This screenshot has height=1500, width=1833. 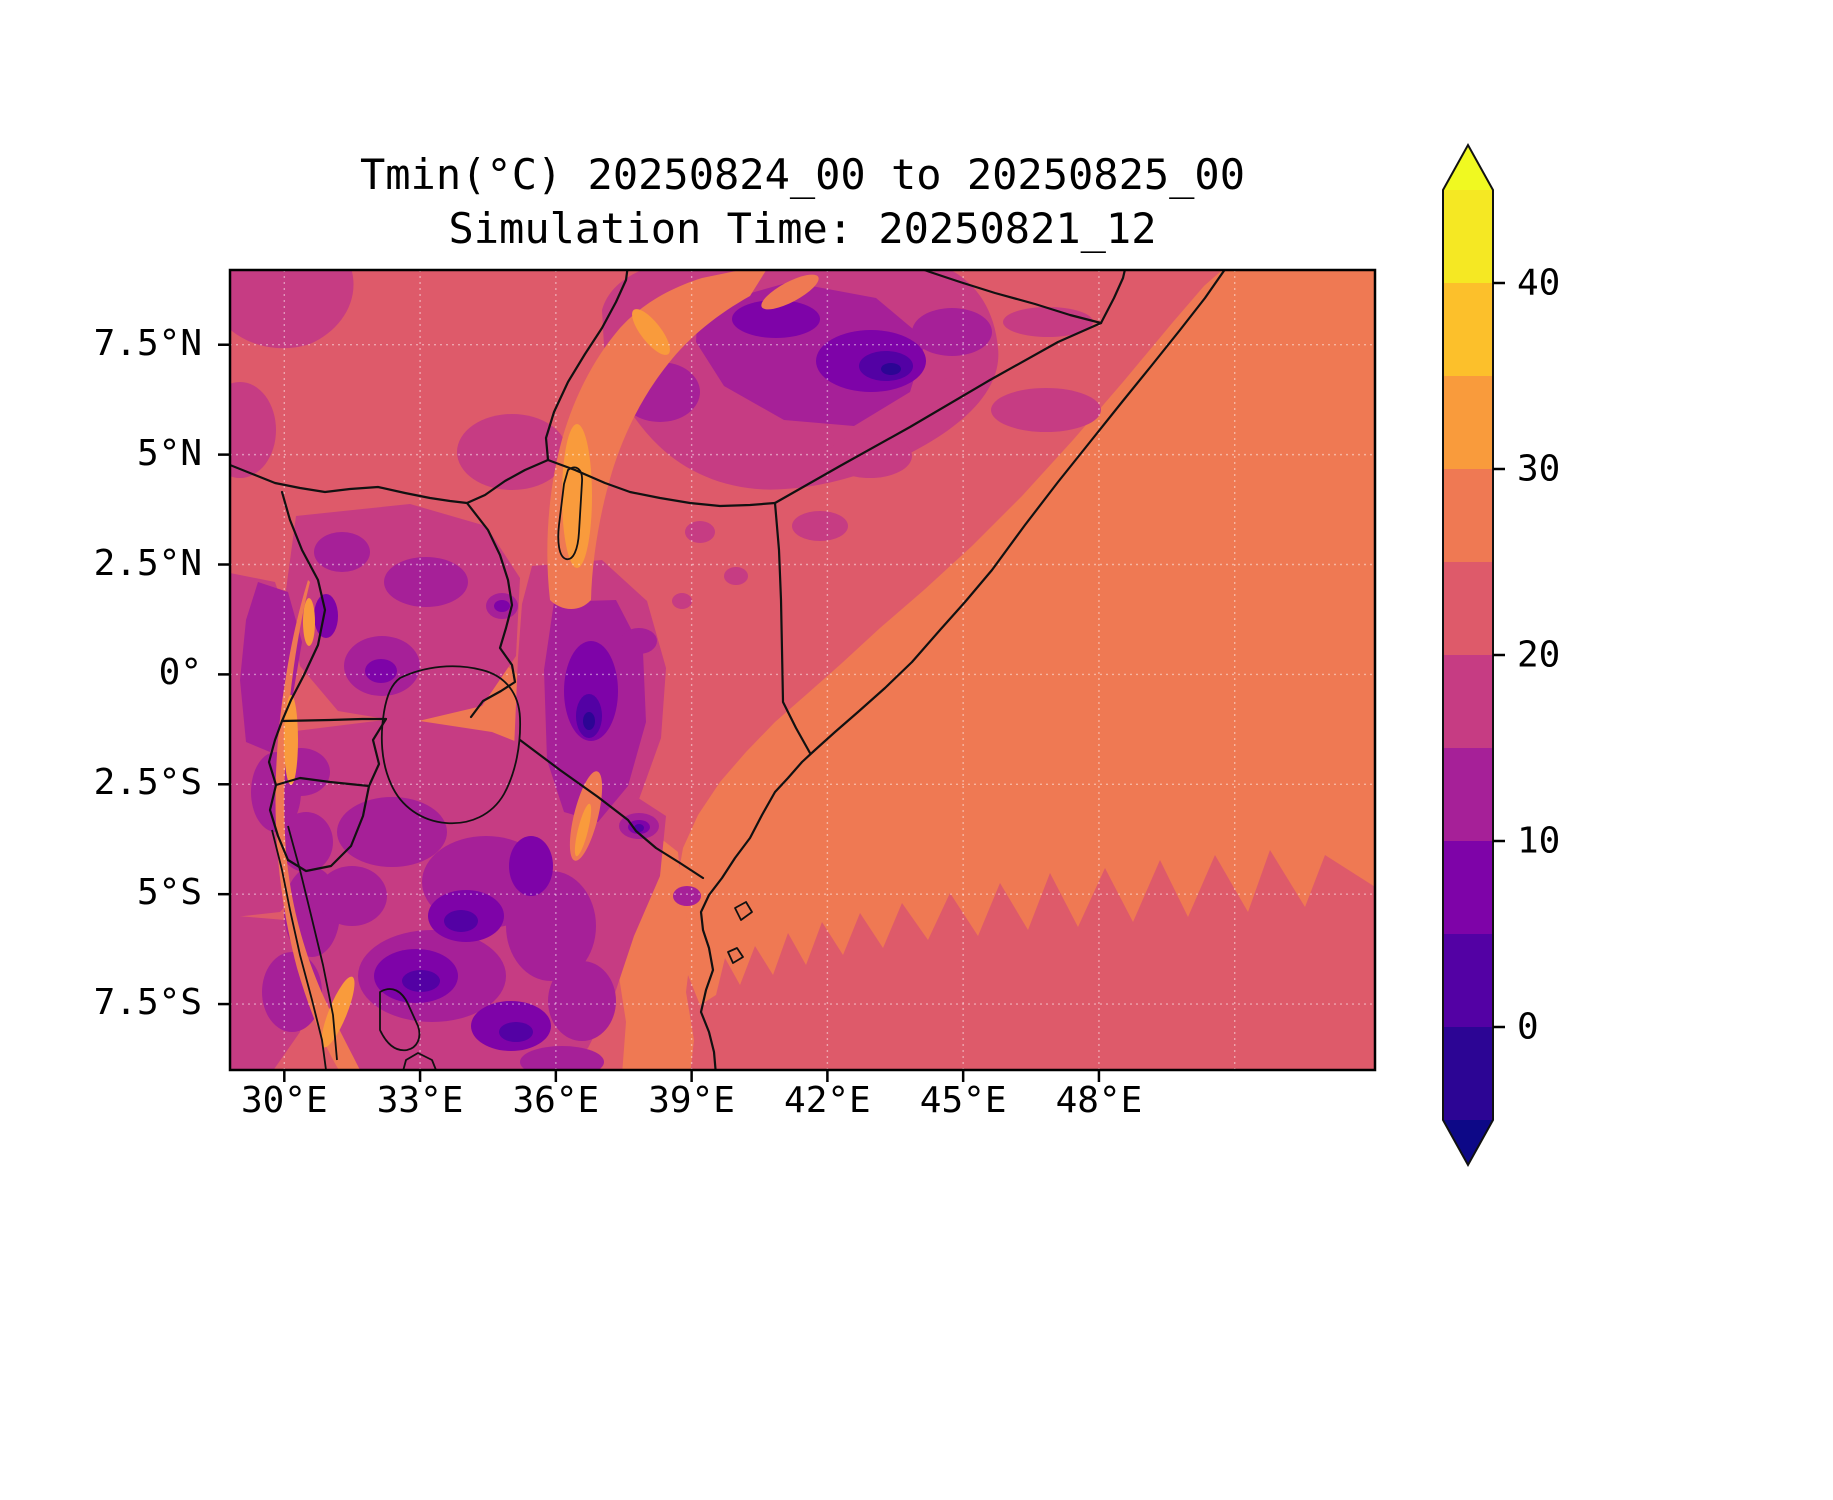 I want to click on border-uganda-drc, so click(x=303, y=606).